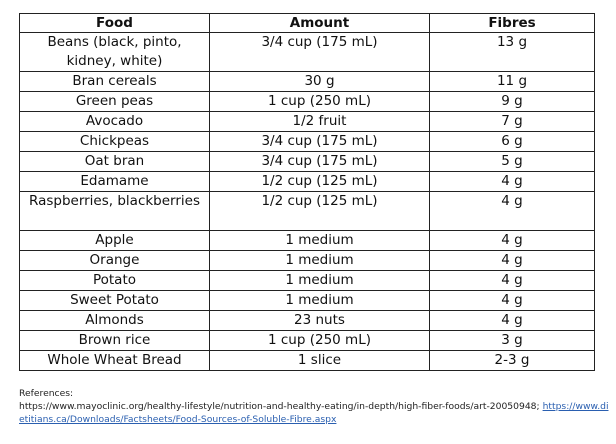 The width and height of the screenshot is (616, 444). What do you see at coordinates (114, 141) in the screenshot?
I see `cell-food: Chickpeas` at bounding box center [114, 141].